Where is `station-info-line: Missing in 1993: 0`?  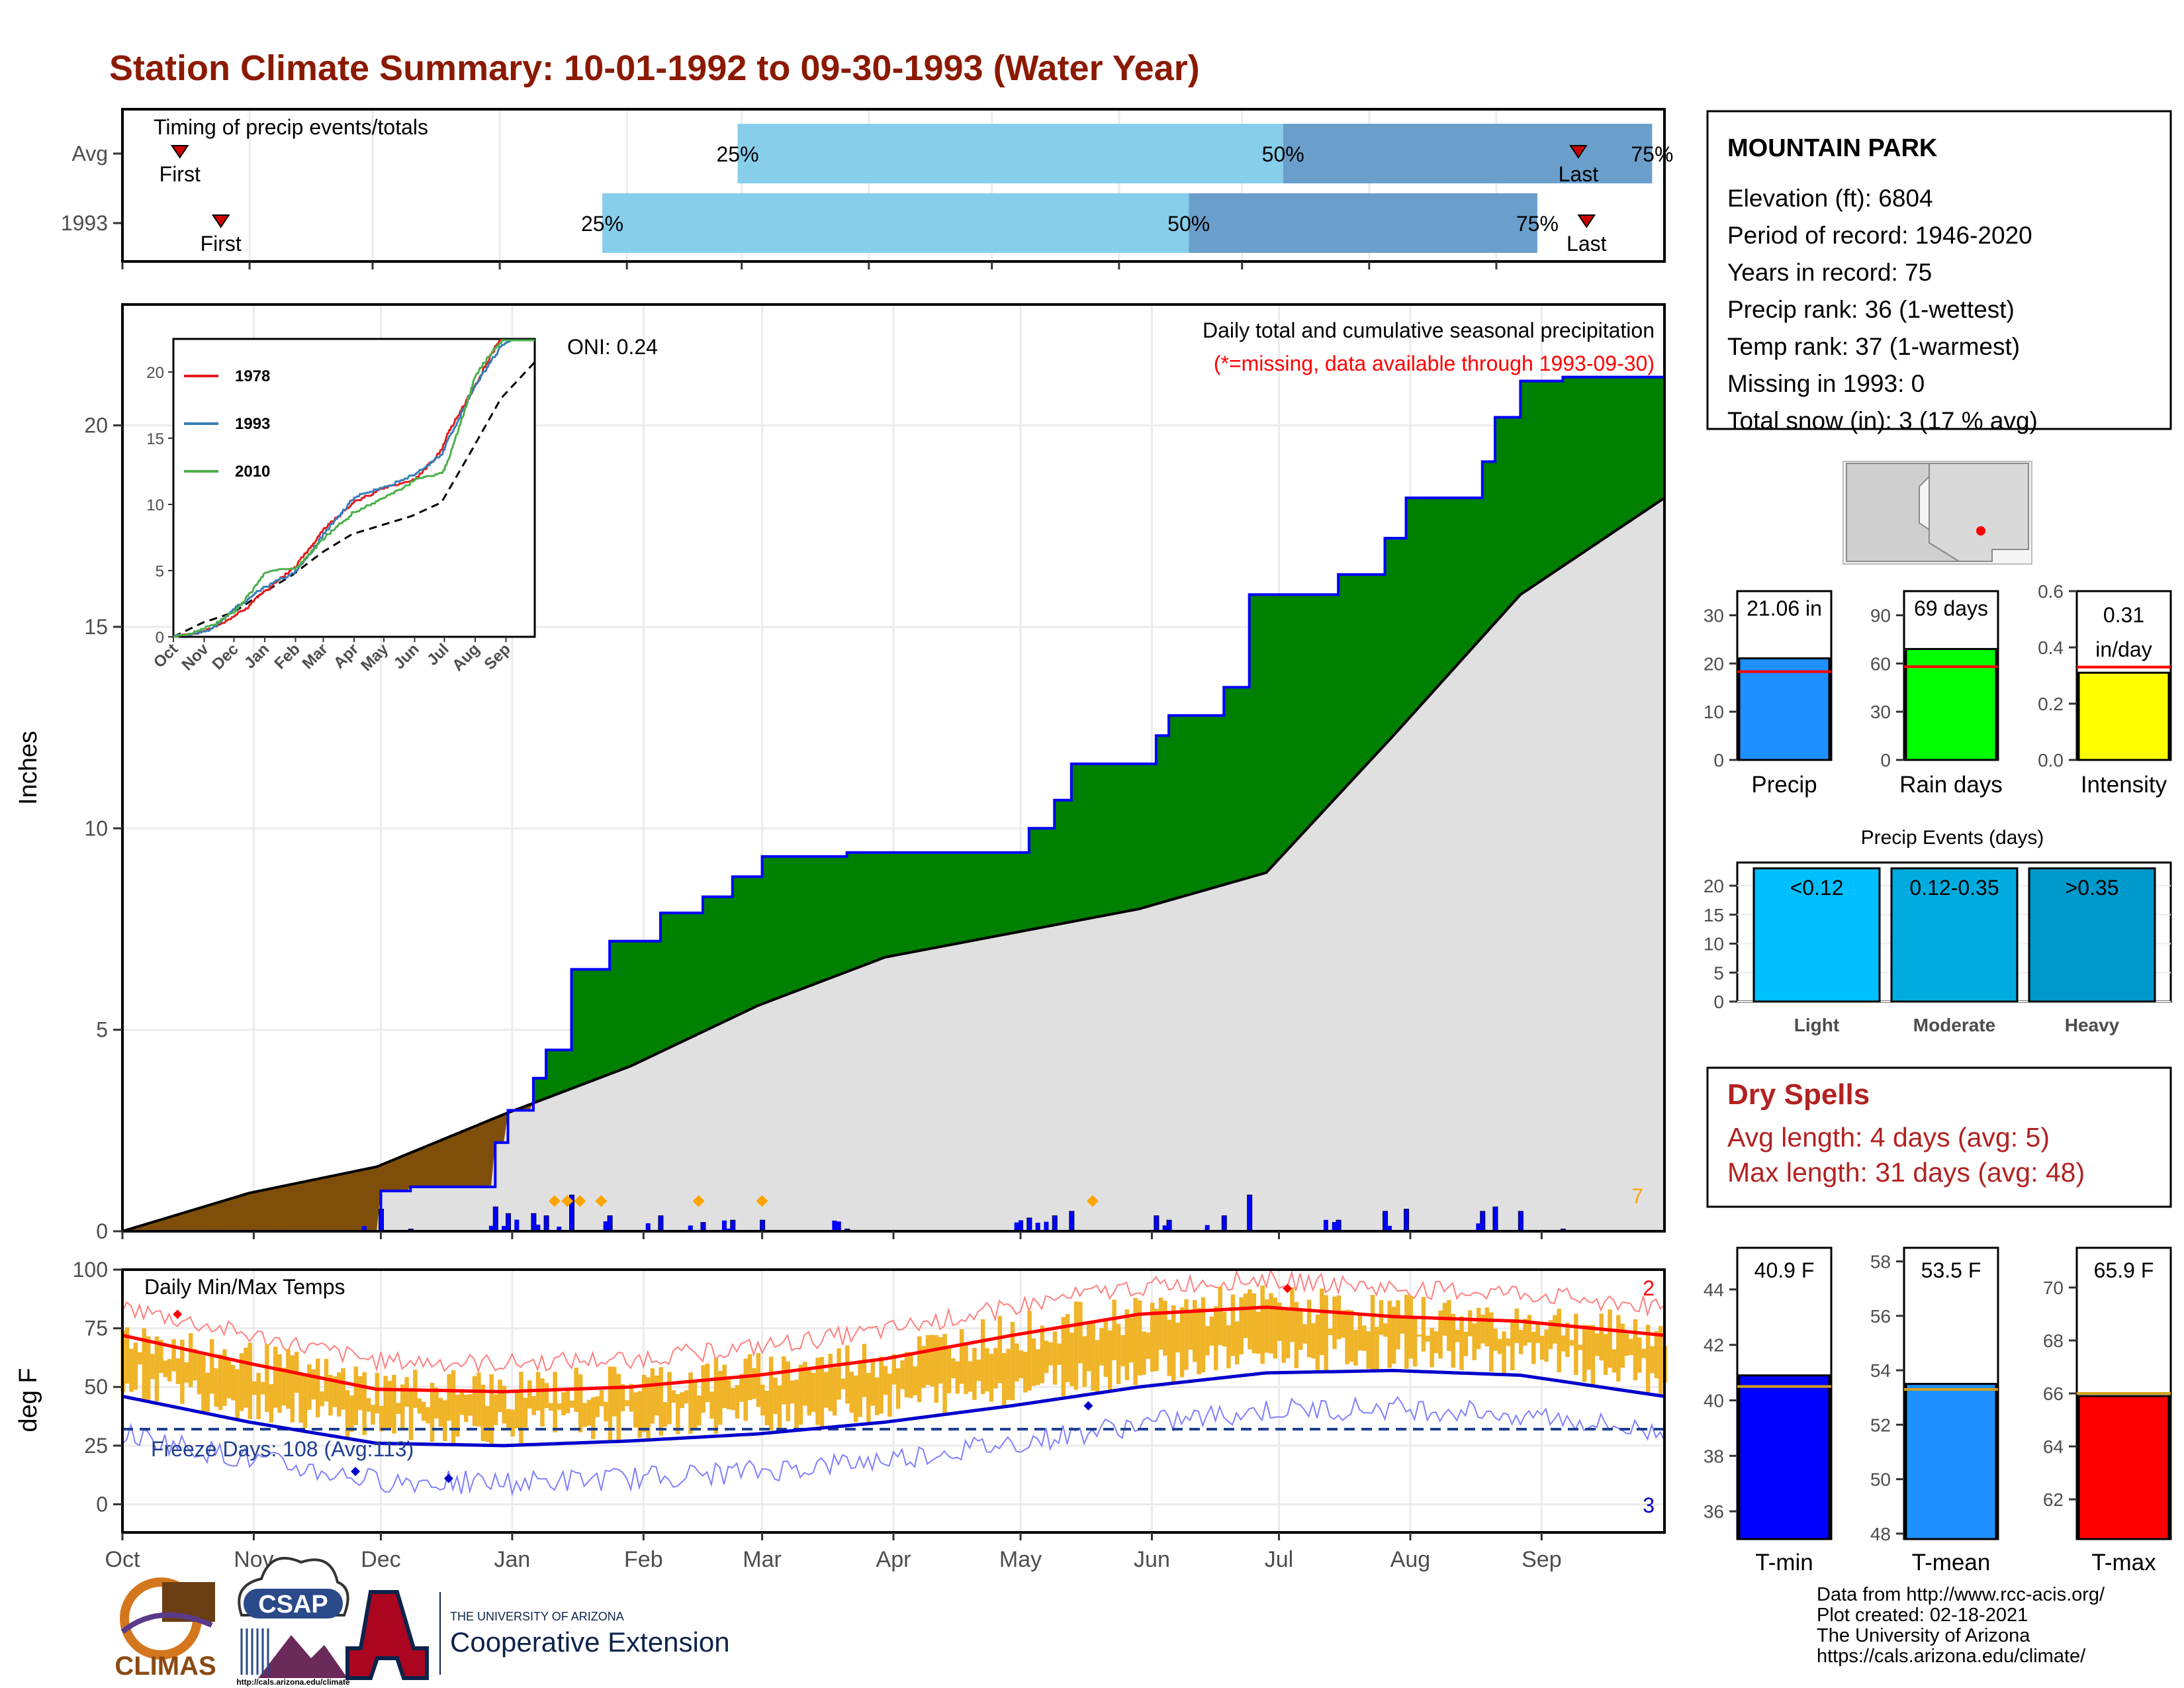
station-info-line: Missing in 1993: 0 is located at coordinates (1826, 383).